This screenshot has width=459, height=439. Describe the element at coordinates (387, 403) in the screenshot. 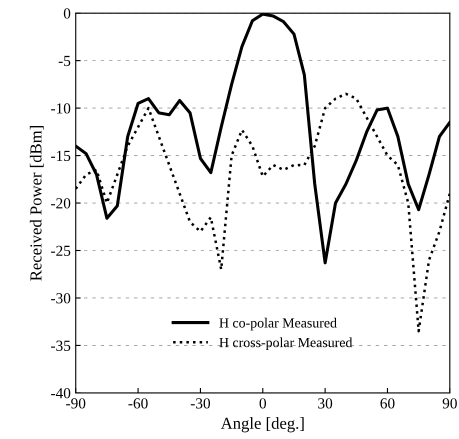

I see `x-tick-label: 60` at that location.